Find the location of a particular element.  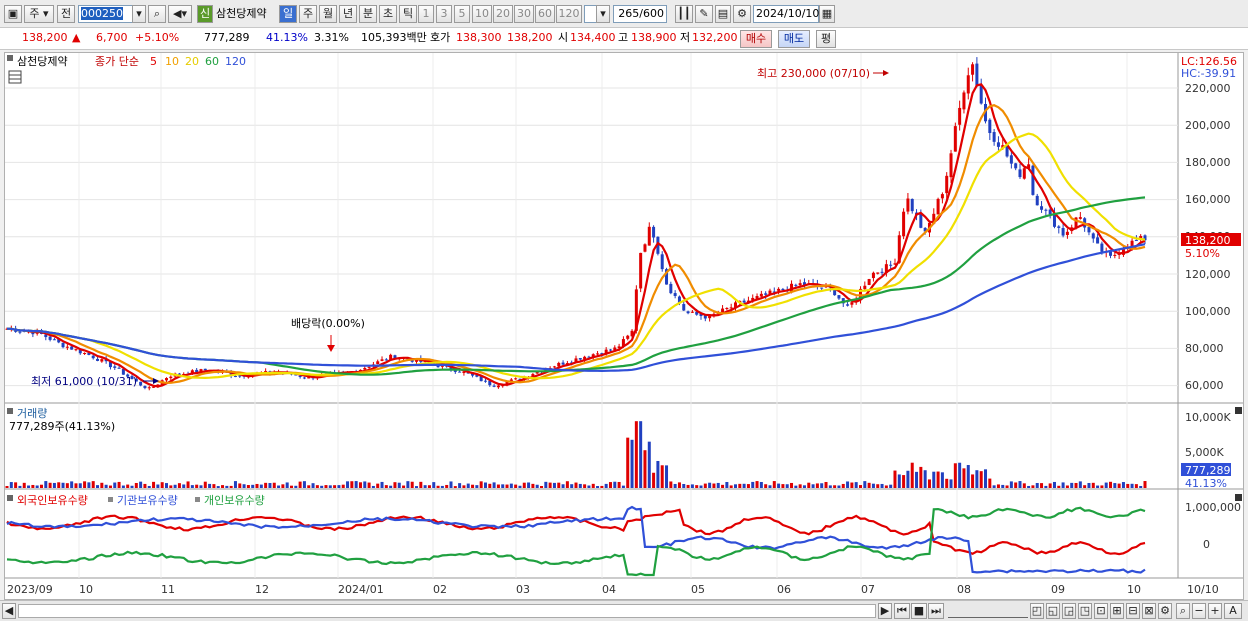

rewind-icon: ⏮ is located at coordinates (902, 611).